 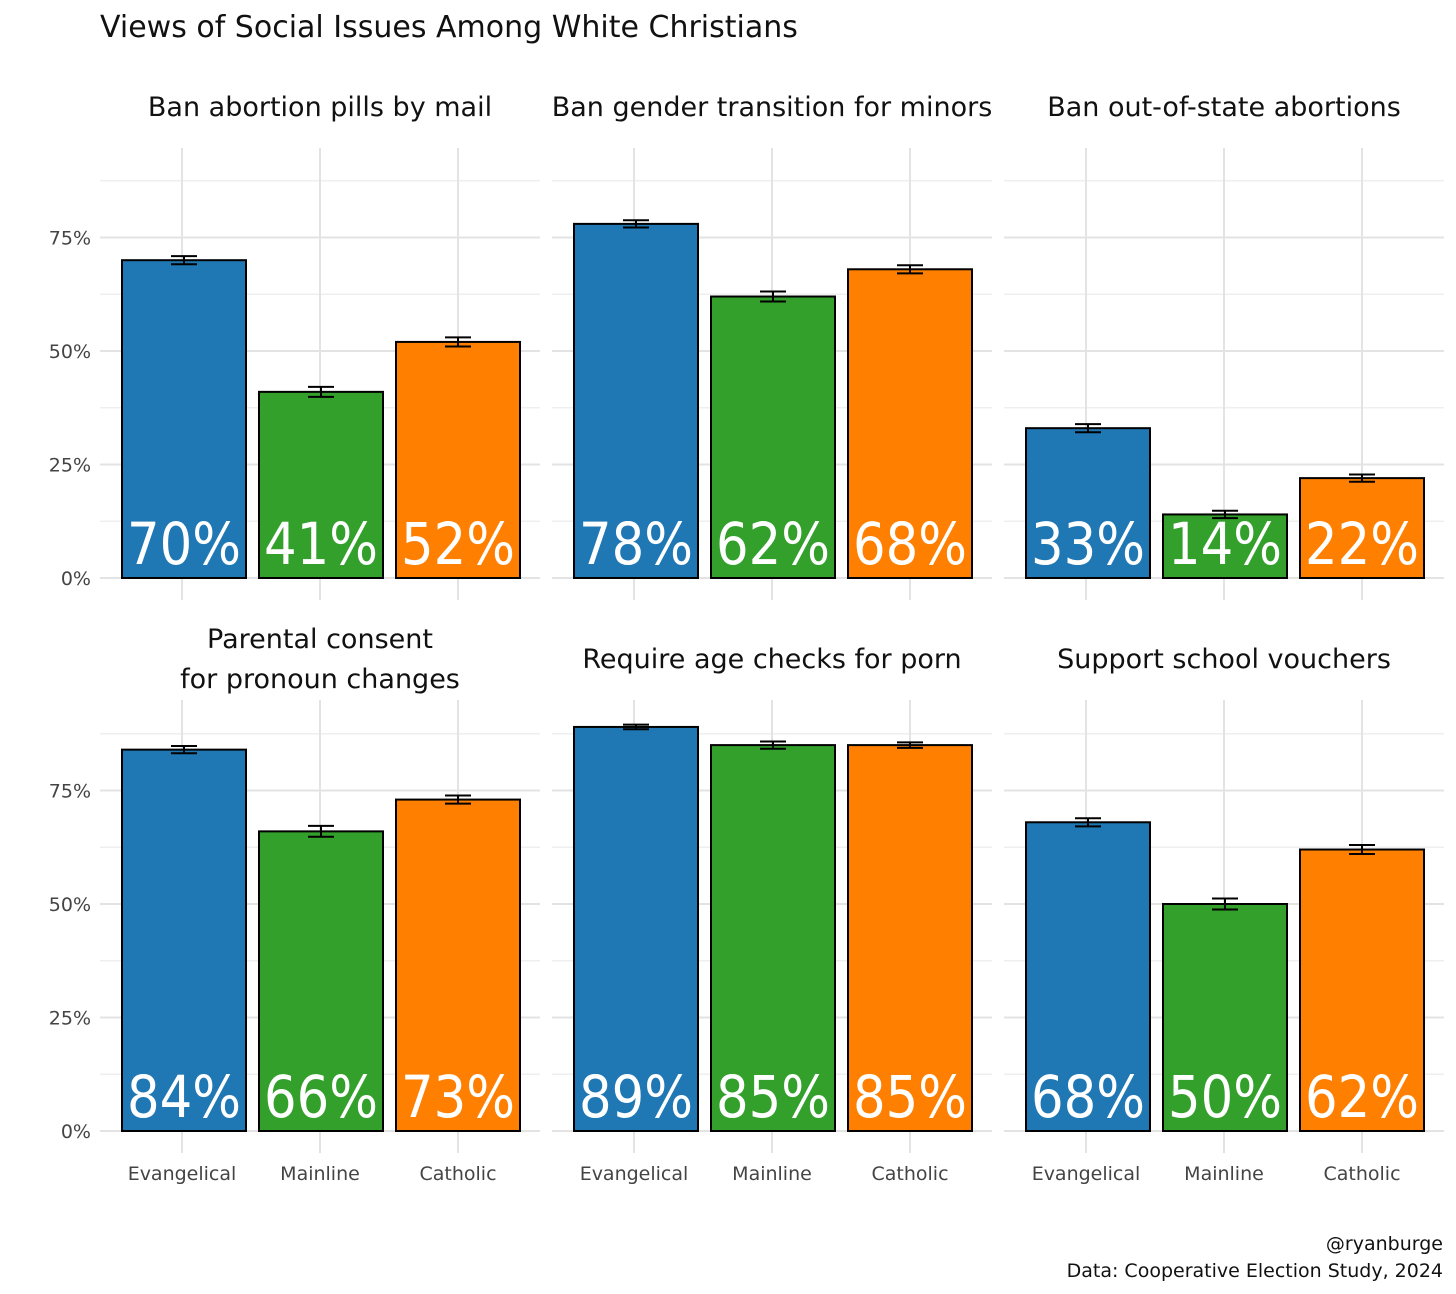 What do you see at coordinates (320, 107) in the screenshot?
I see `facet-title: Ban abortion pills by mail` at bounding box center [320, 107].